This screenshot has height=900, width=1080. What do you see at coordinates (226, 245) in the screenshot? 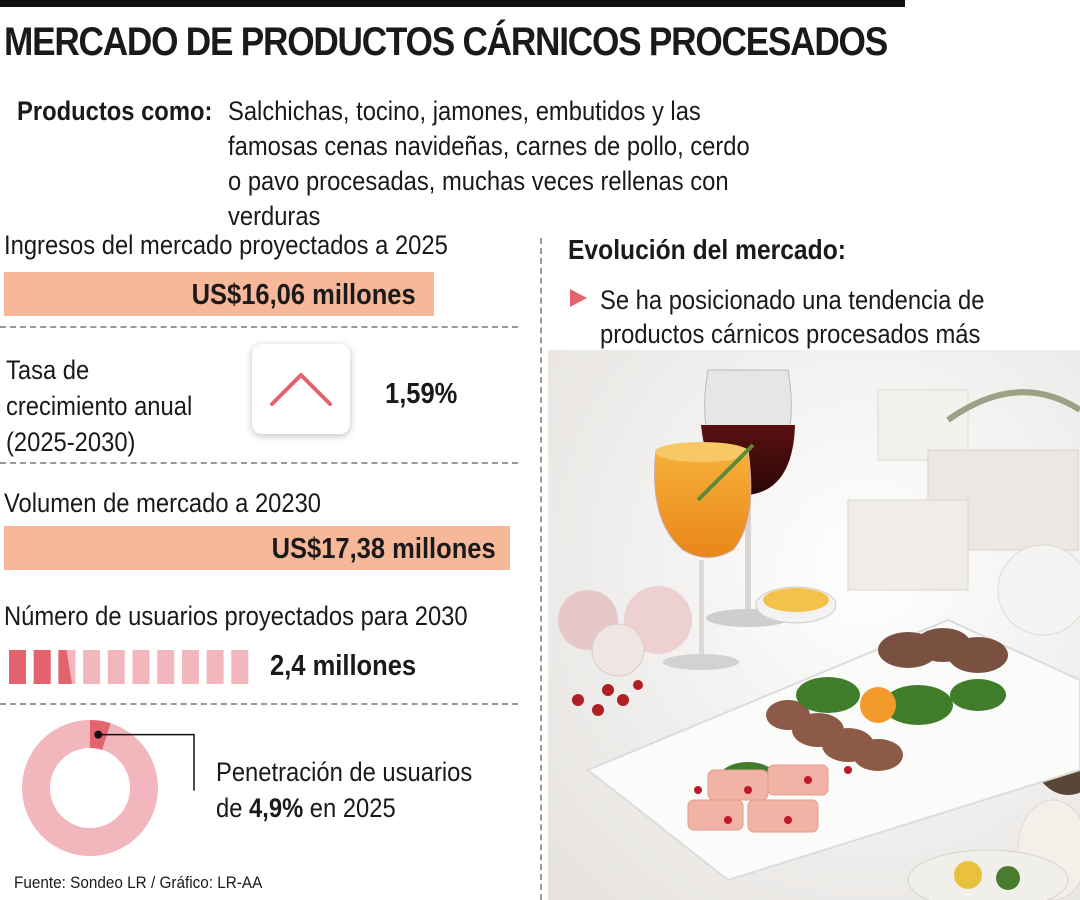
I see `revenue-label: Ingresos del mercado proyectados a 2025` at bounding box center [226, 245].